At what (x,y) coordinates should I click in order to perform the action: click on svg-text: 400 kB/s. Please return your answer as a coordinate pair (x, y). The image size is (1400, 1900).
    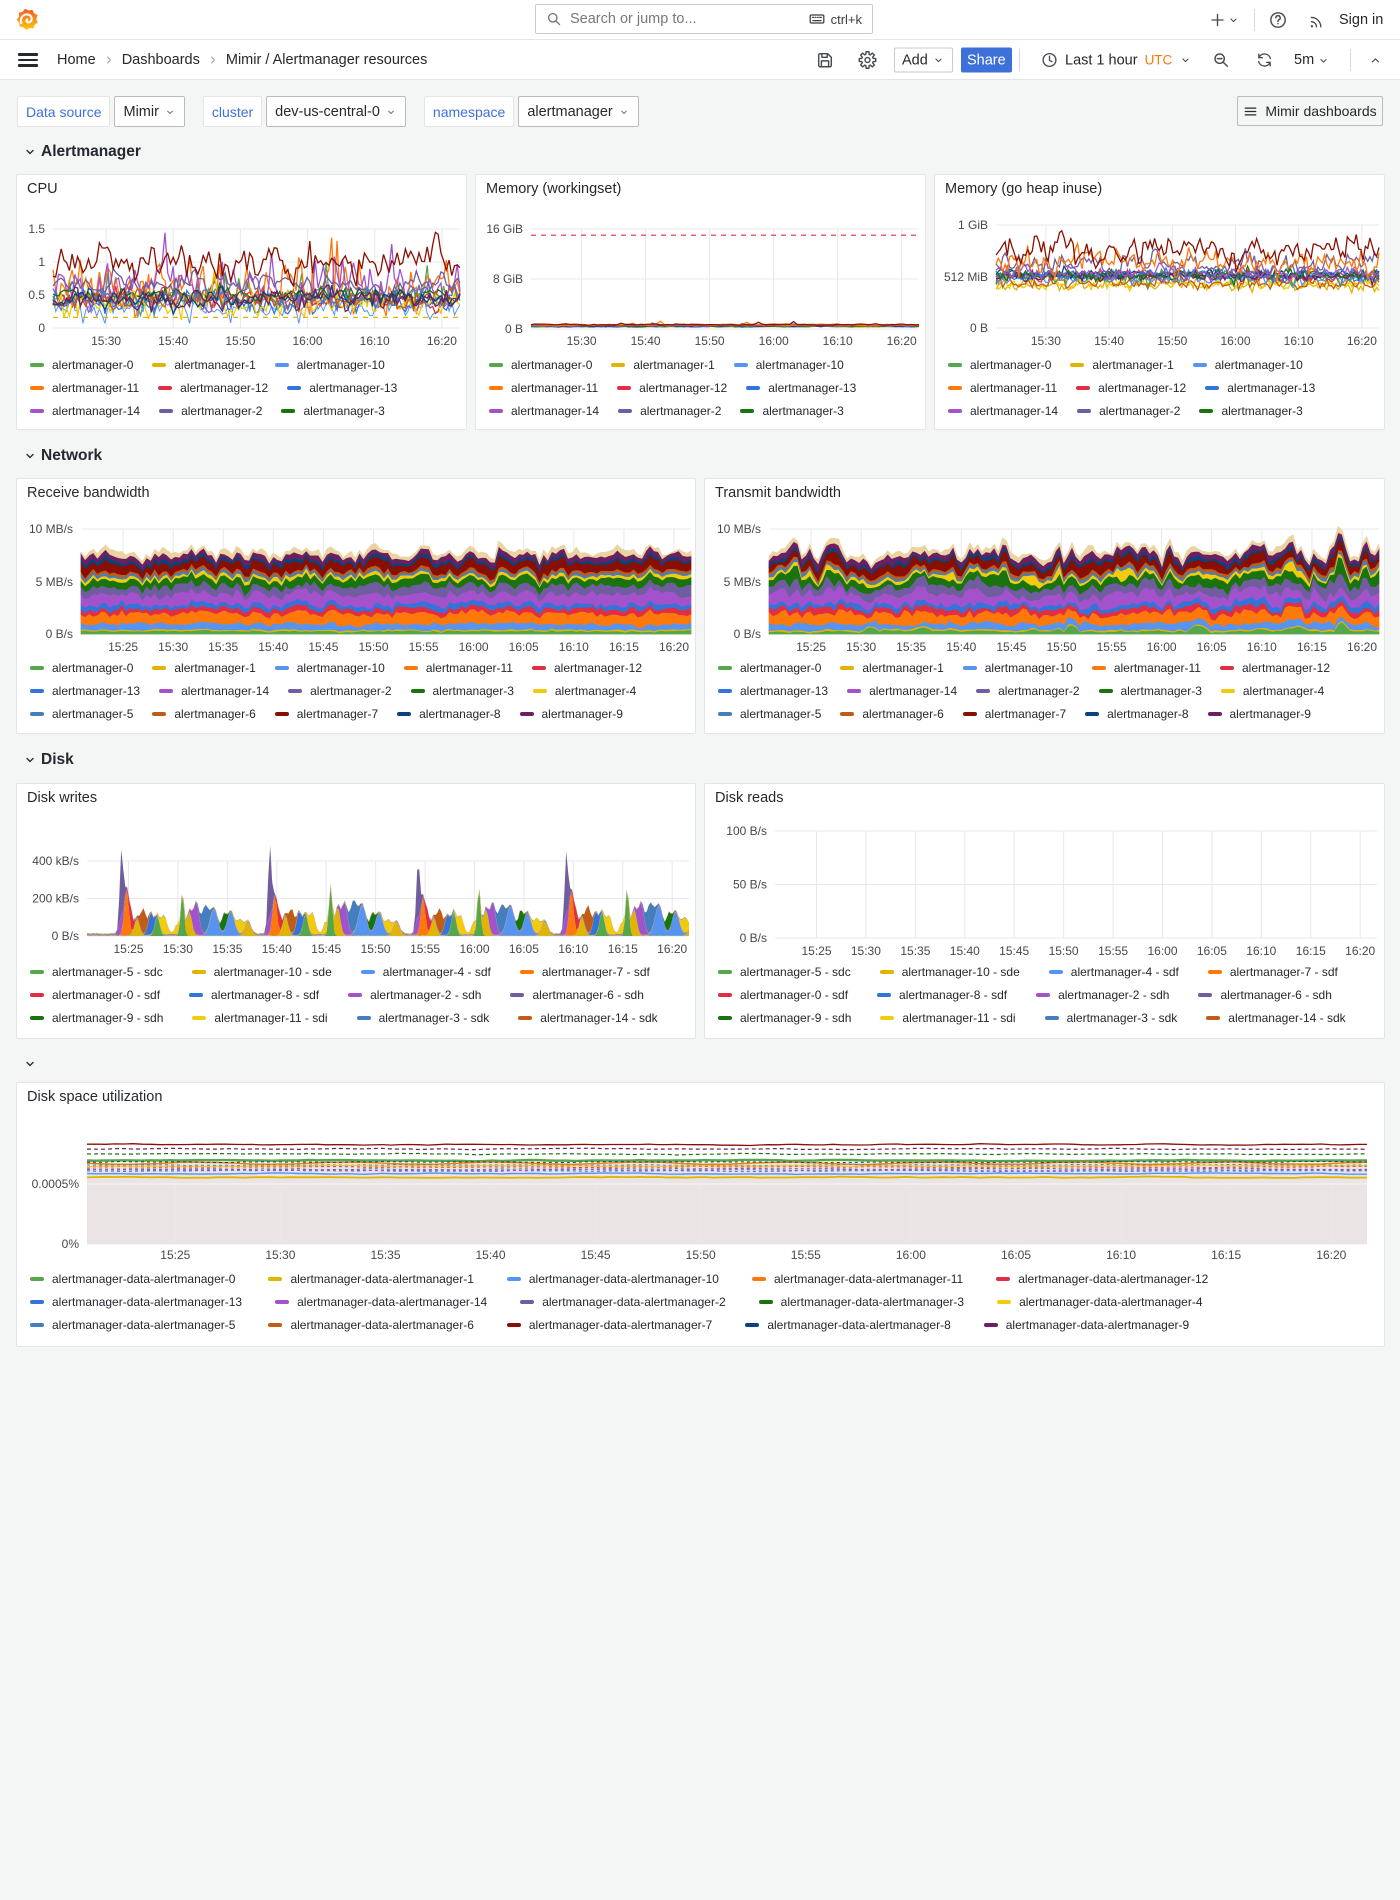
    Looking at the image, I should click on (55, 861).